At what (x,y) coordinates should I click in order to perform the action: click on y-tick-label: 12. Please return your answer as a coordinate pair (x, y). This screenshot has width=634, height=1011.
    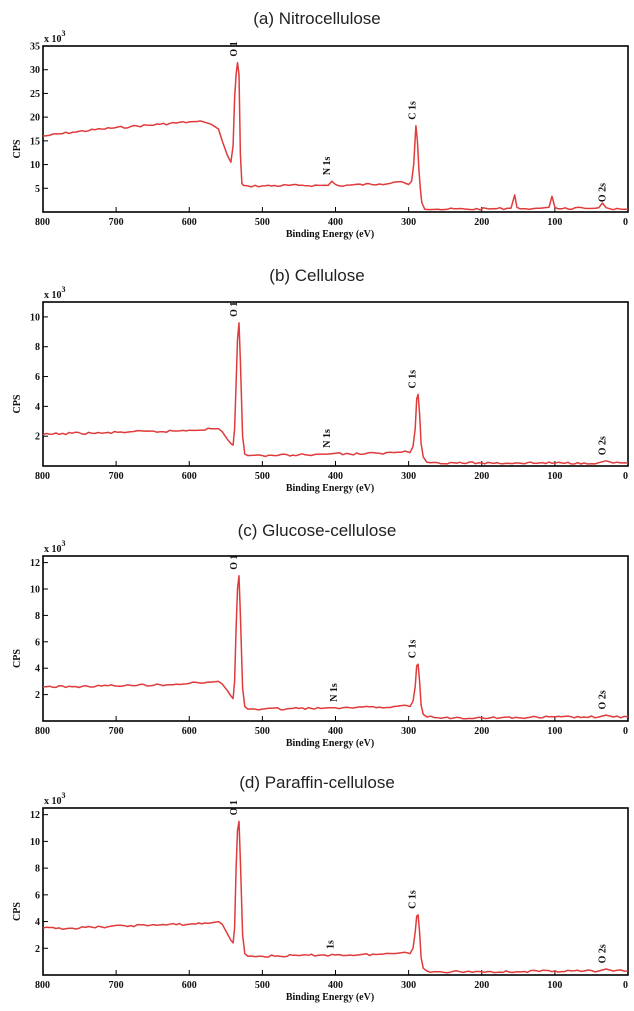
    Looking at the image, I should click on (35, 563).